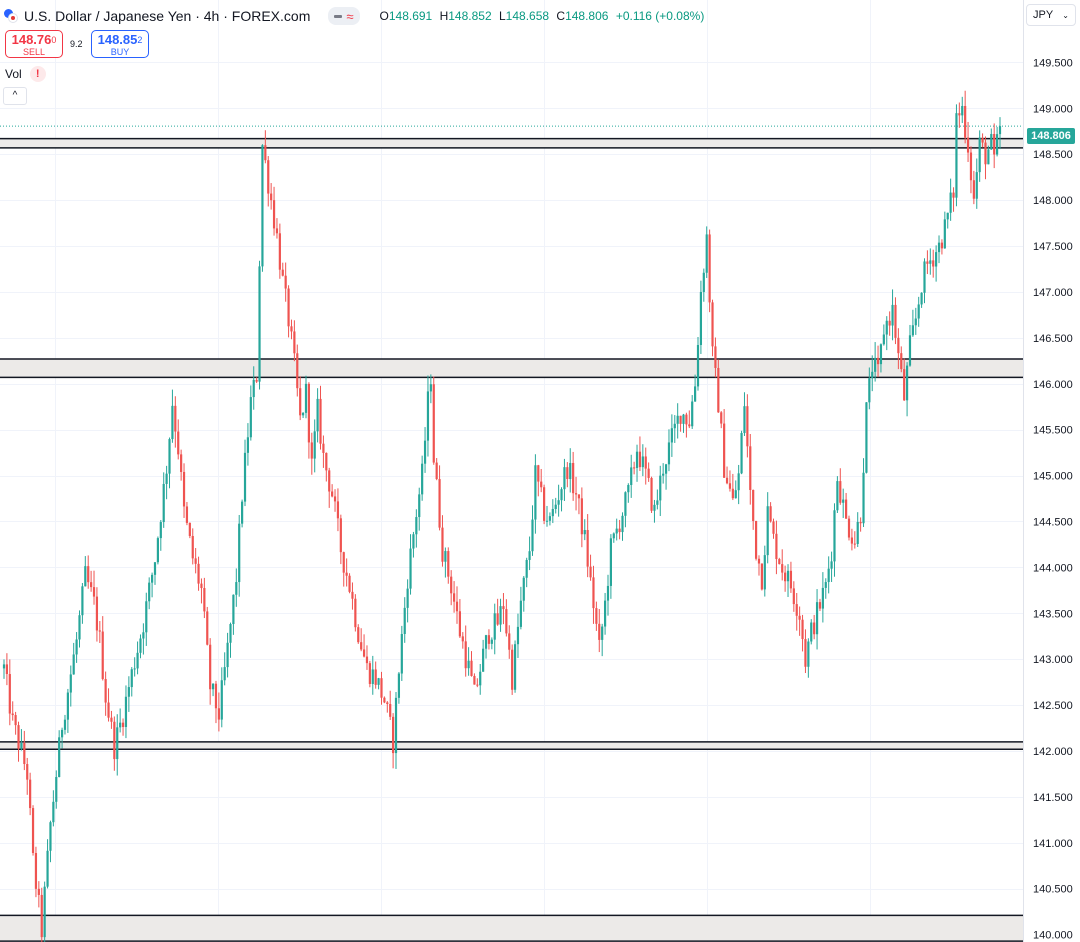 This screenshot has width=1080, height=942. What do you see at coordinates (37, 74) in the screenshot?
I see `warning-icon: !` at bounding box center [37, 74].